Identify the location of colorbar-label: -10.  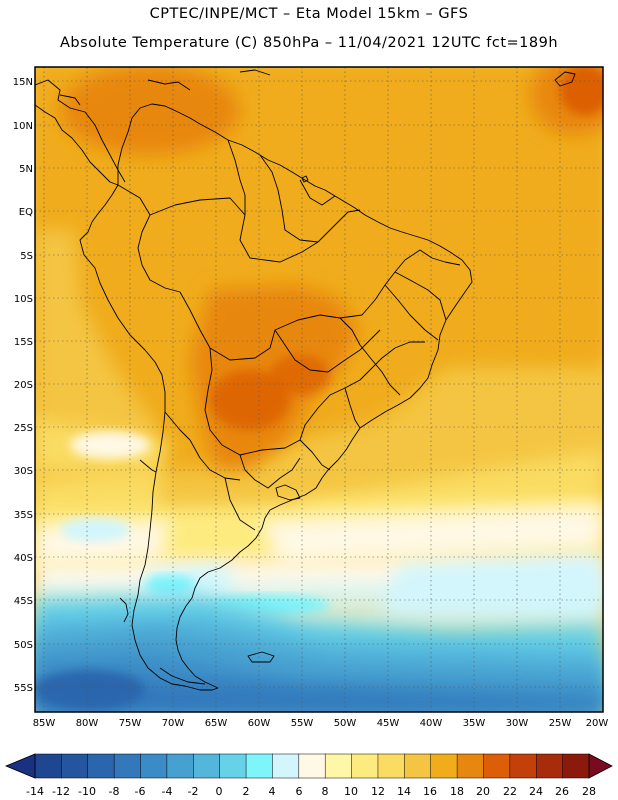
(87, 791).